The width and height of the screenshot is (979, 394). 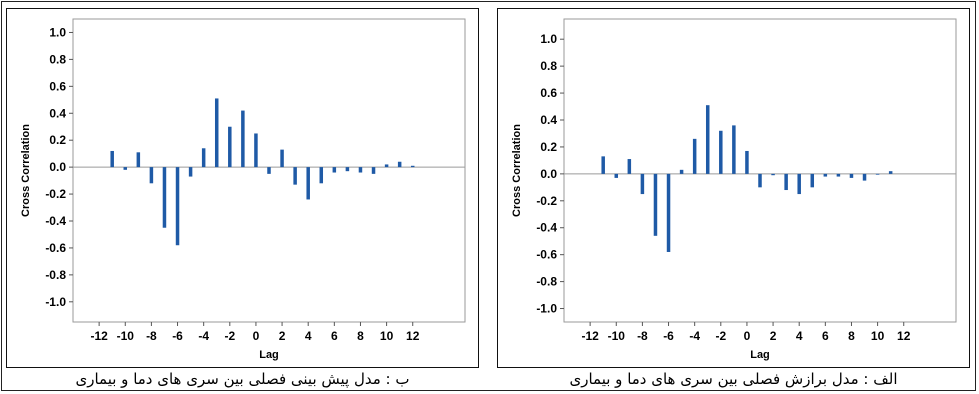 What do you see at coordinates (548, 147) in the screenshot?
I see `y-tick-label: 0.2` at bounding box center [548, 147].